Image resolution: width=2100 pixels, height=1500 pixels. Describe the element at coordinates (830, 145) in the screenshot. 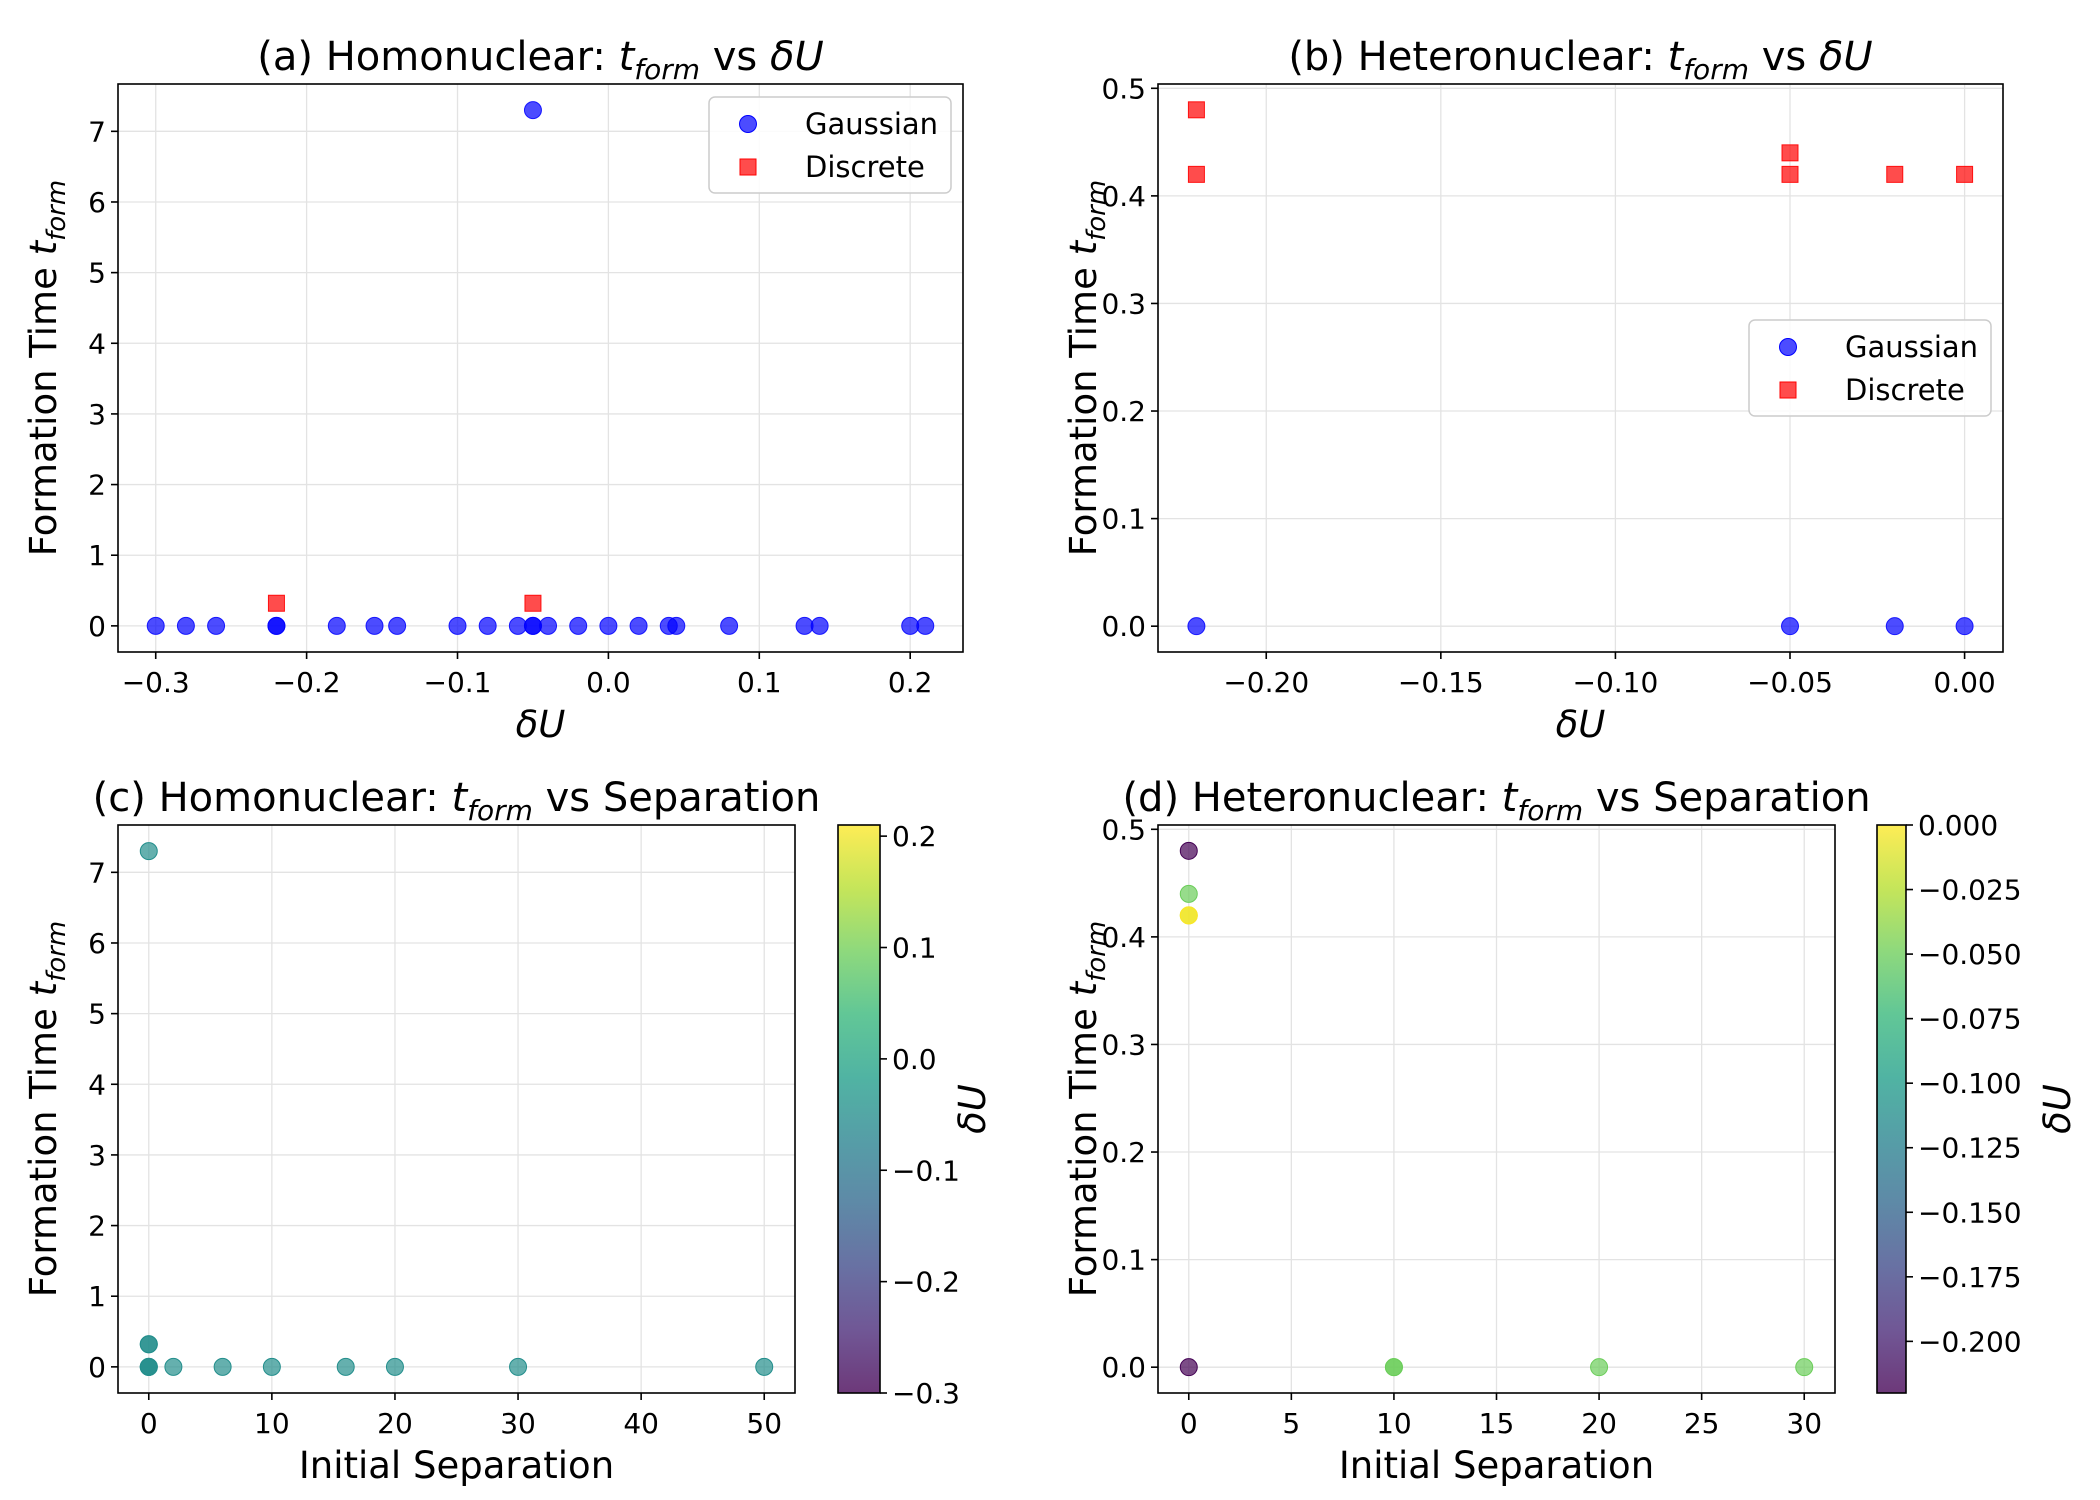

I see `legend-box` at that location.